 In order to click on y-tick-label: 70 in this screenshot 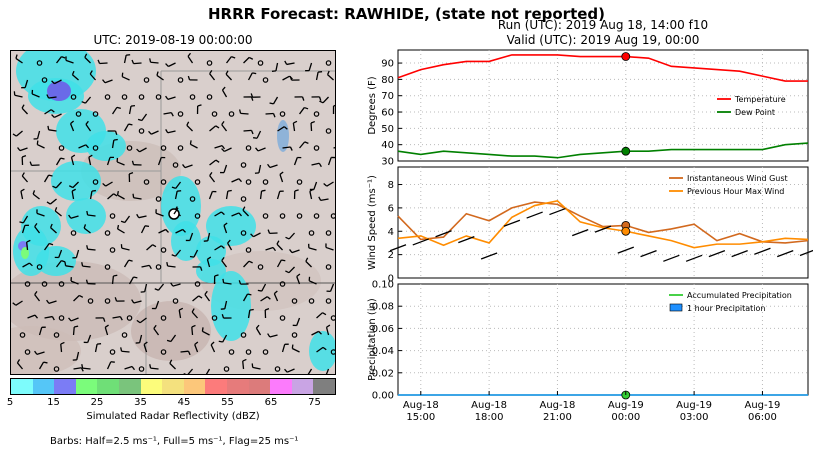, I will do `click(387, 96)`.